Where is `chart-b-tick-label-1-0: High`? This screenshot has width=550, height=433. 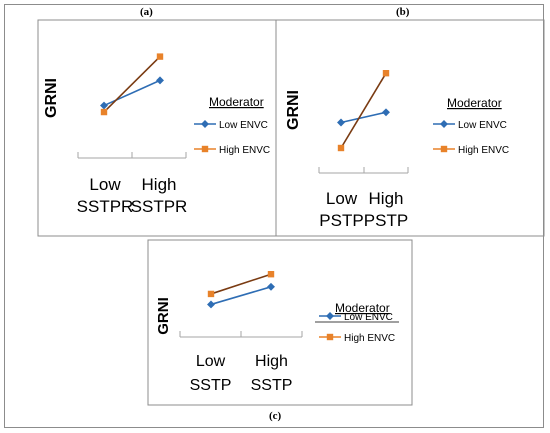 chart-b-tick-label-1-0: High is located at coordinates (386, 198).